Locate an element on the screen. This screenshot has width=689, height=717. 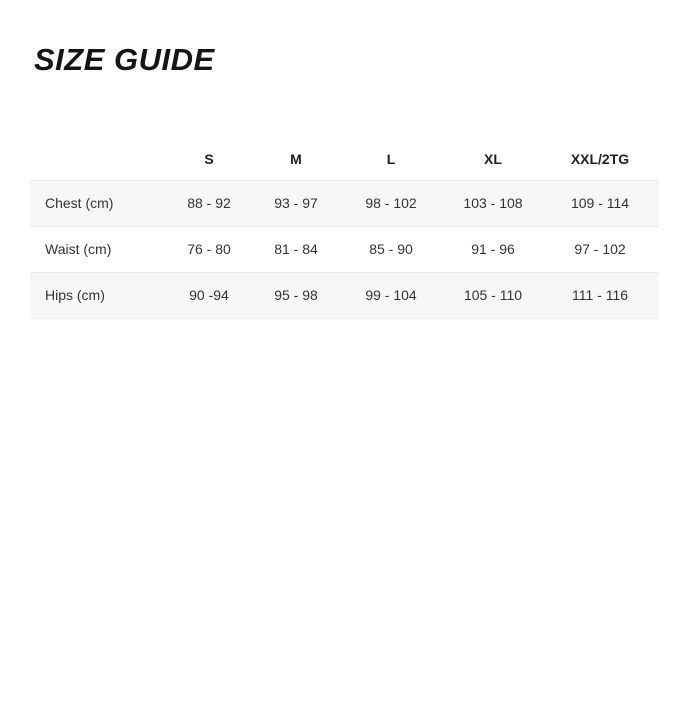
size-col-header-m: M is located at coordinates (296, 158).